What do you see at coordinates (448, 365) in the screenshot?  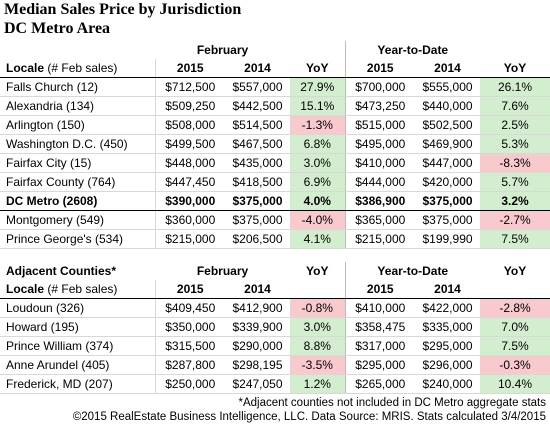 I see `price-cell: $296,000` at bounding box center [448, 365].